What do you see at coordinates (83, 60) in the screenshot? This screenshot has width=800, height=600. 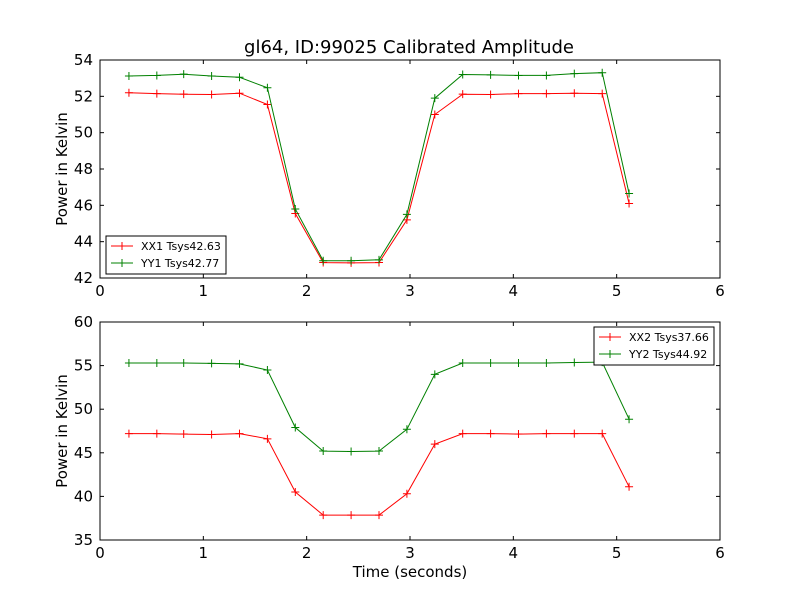 I see `y-tick-label: 54` at bounding box center [83, 60].